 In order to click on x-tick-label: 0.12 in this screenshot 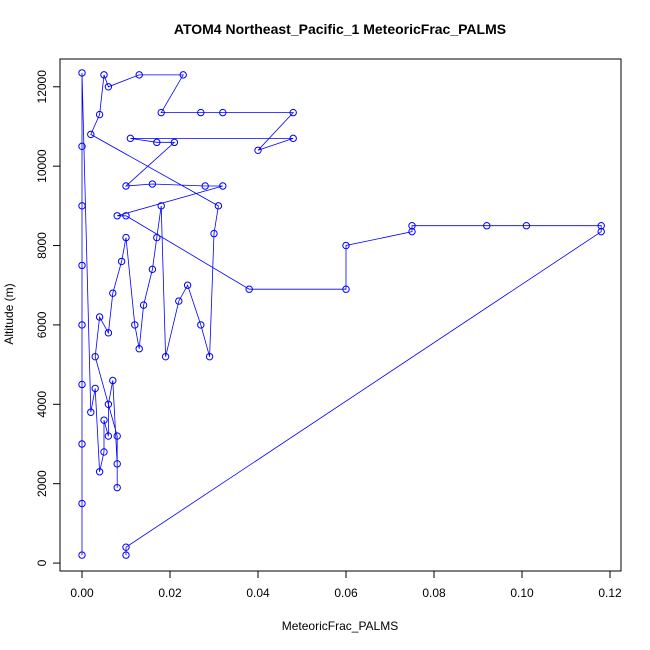, I will do `click(610, 593)`.